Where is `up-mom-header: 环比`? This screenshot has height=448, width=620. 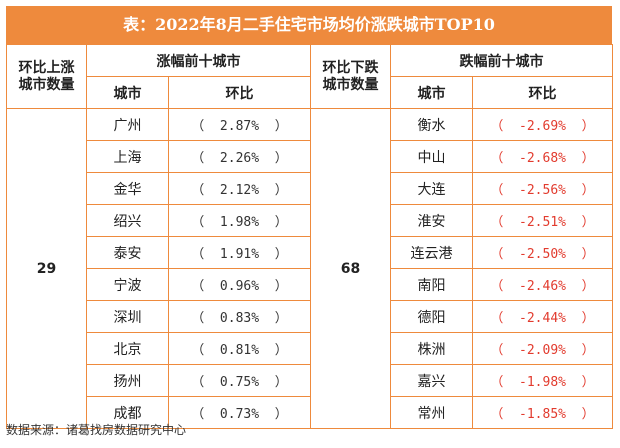 up-mom-header: 环比 is located at coordinates (239, 92).